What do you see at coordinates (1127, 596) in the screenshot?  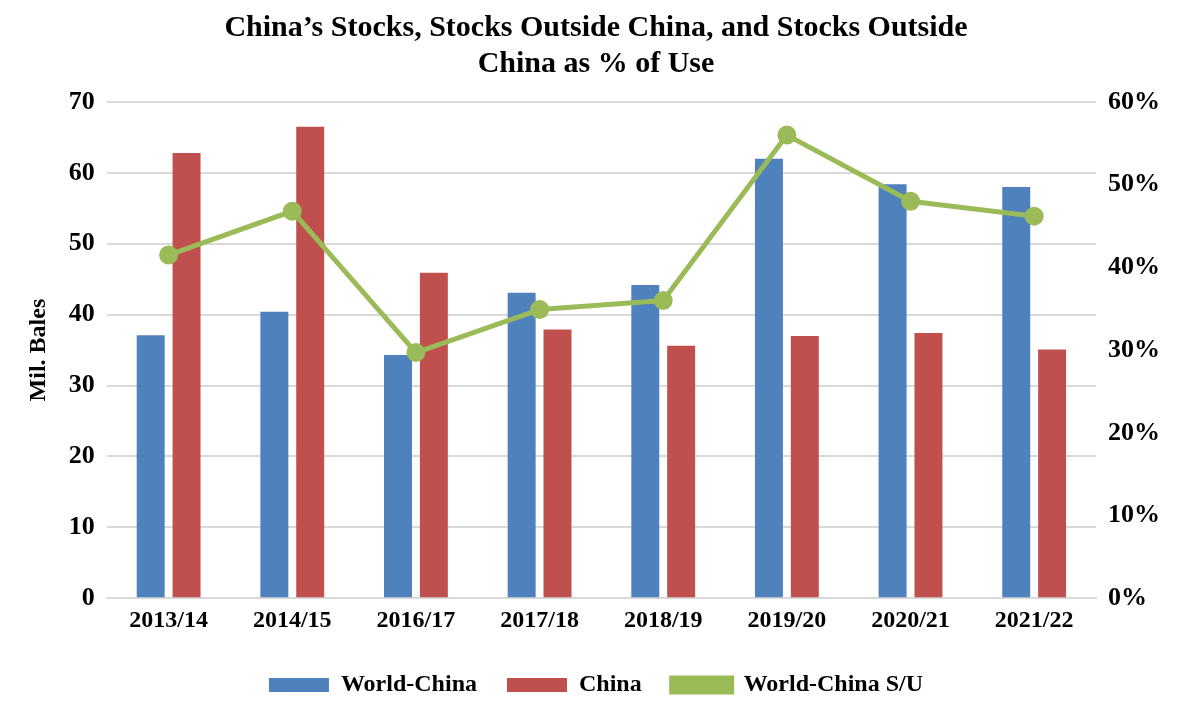 I see `y2-tick-label: 0%` at bounding box center [1127, 596].